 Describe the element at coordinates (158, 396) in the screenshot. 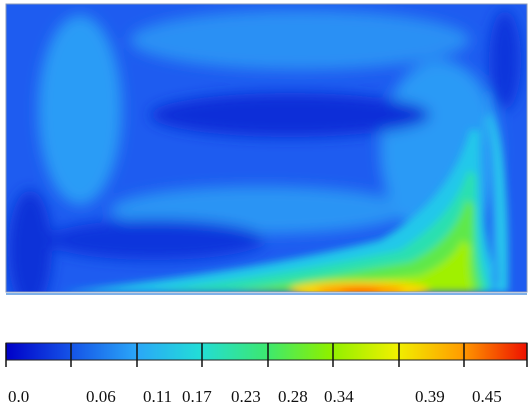

I see `colorbar-tick-label-2: 0.11` at that location.